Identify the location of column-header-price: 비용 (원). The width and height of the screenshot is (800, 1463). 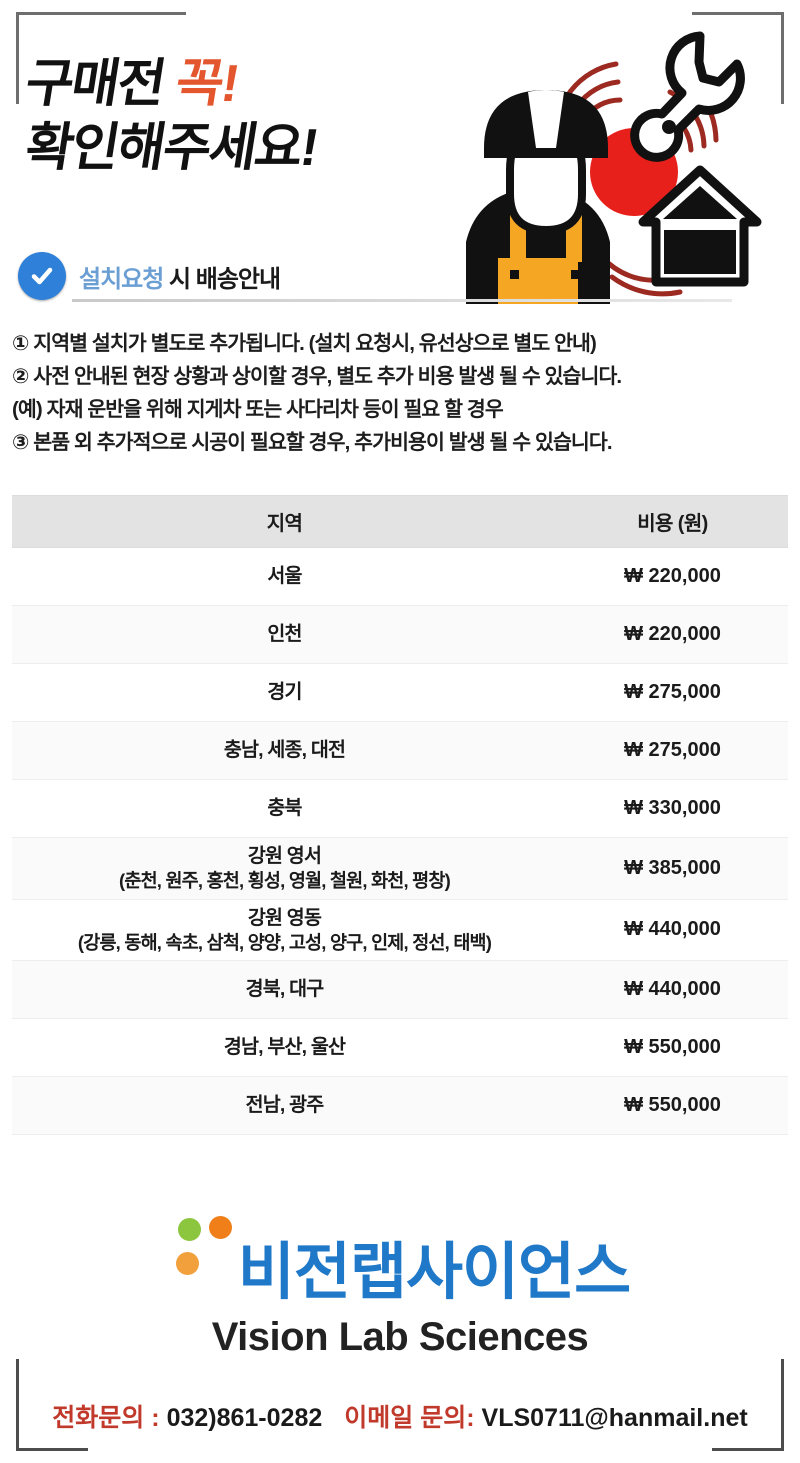
(672, 521).